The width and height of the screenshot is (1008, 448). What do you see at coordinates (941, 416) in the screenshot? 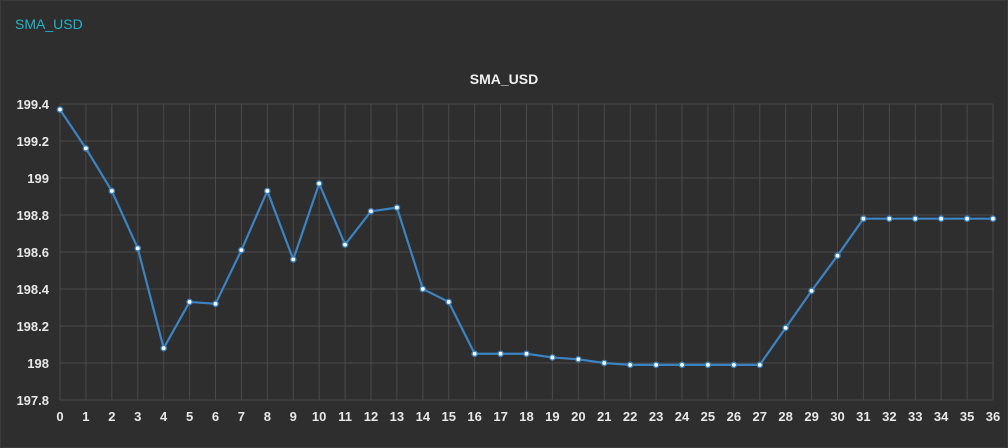
I see `x-tick-label: 34` at bounding box center [941, 416].